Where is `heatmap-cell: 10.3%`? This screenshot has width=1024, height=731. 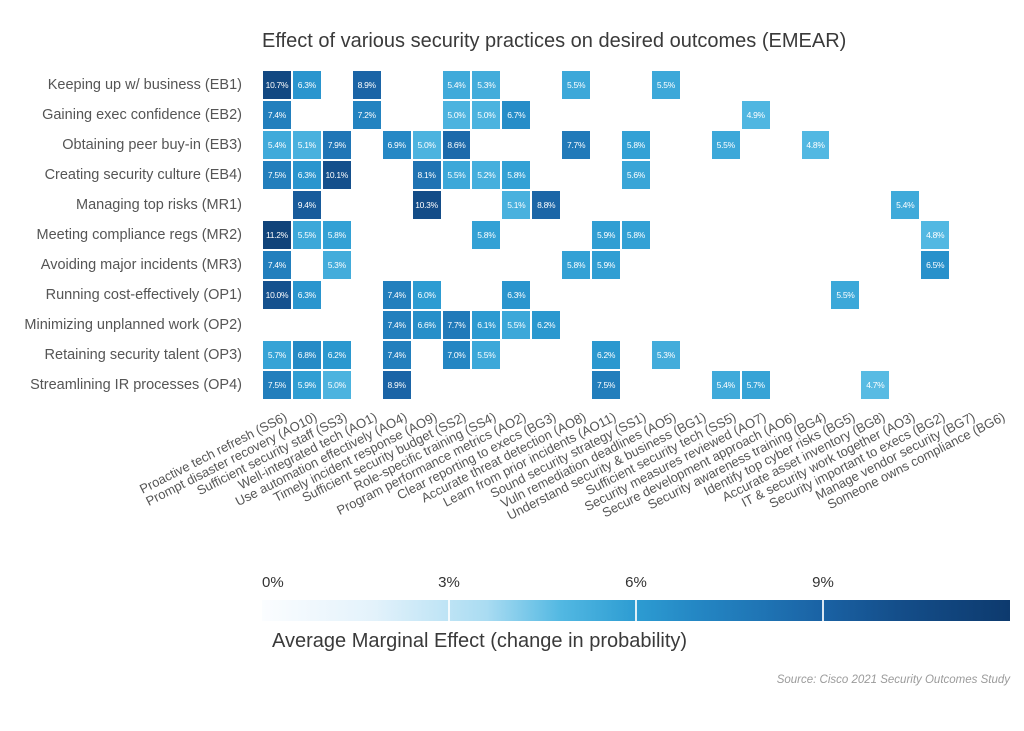
heatmap-cell: 10.3% is located at coordinates (426, 205).